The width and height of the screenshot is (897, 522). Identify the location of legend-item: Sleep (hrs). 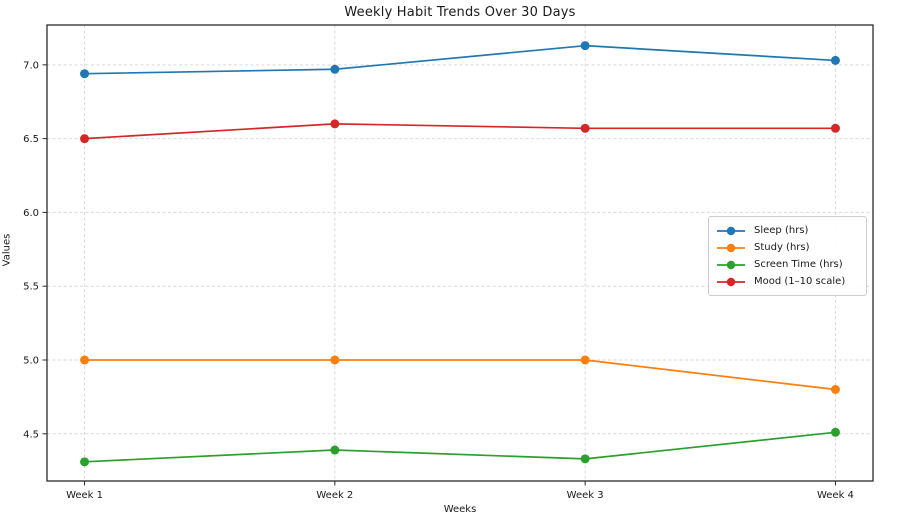
(787, 230).